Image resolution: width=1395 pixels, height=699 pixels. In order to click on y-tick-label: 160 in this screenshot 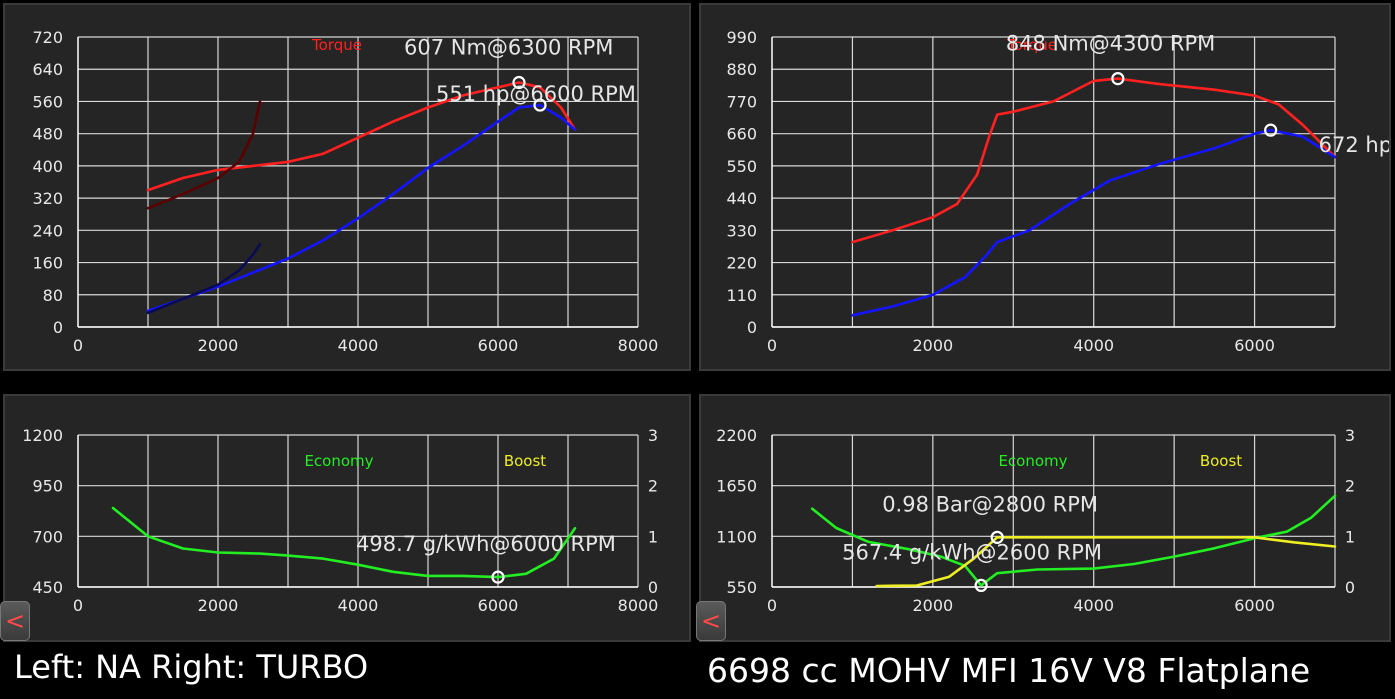, I will do `click(47, 263)`.